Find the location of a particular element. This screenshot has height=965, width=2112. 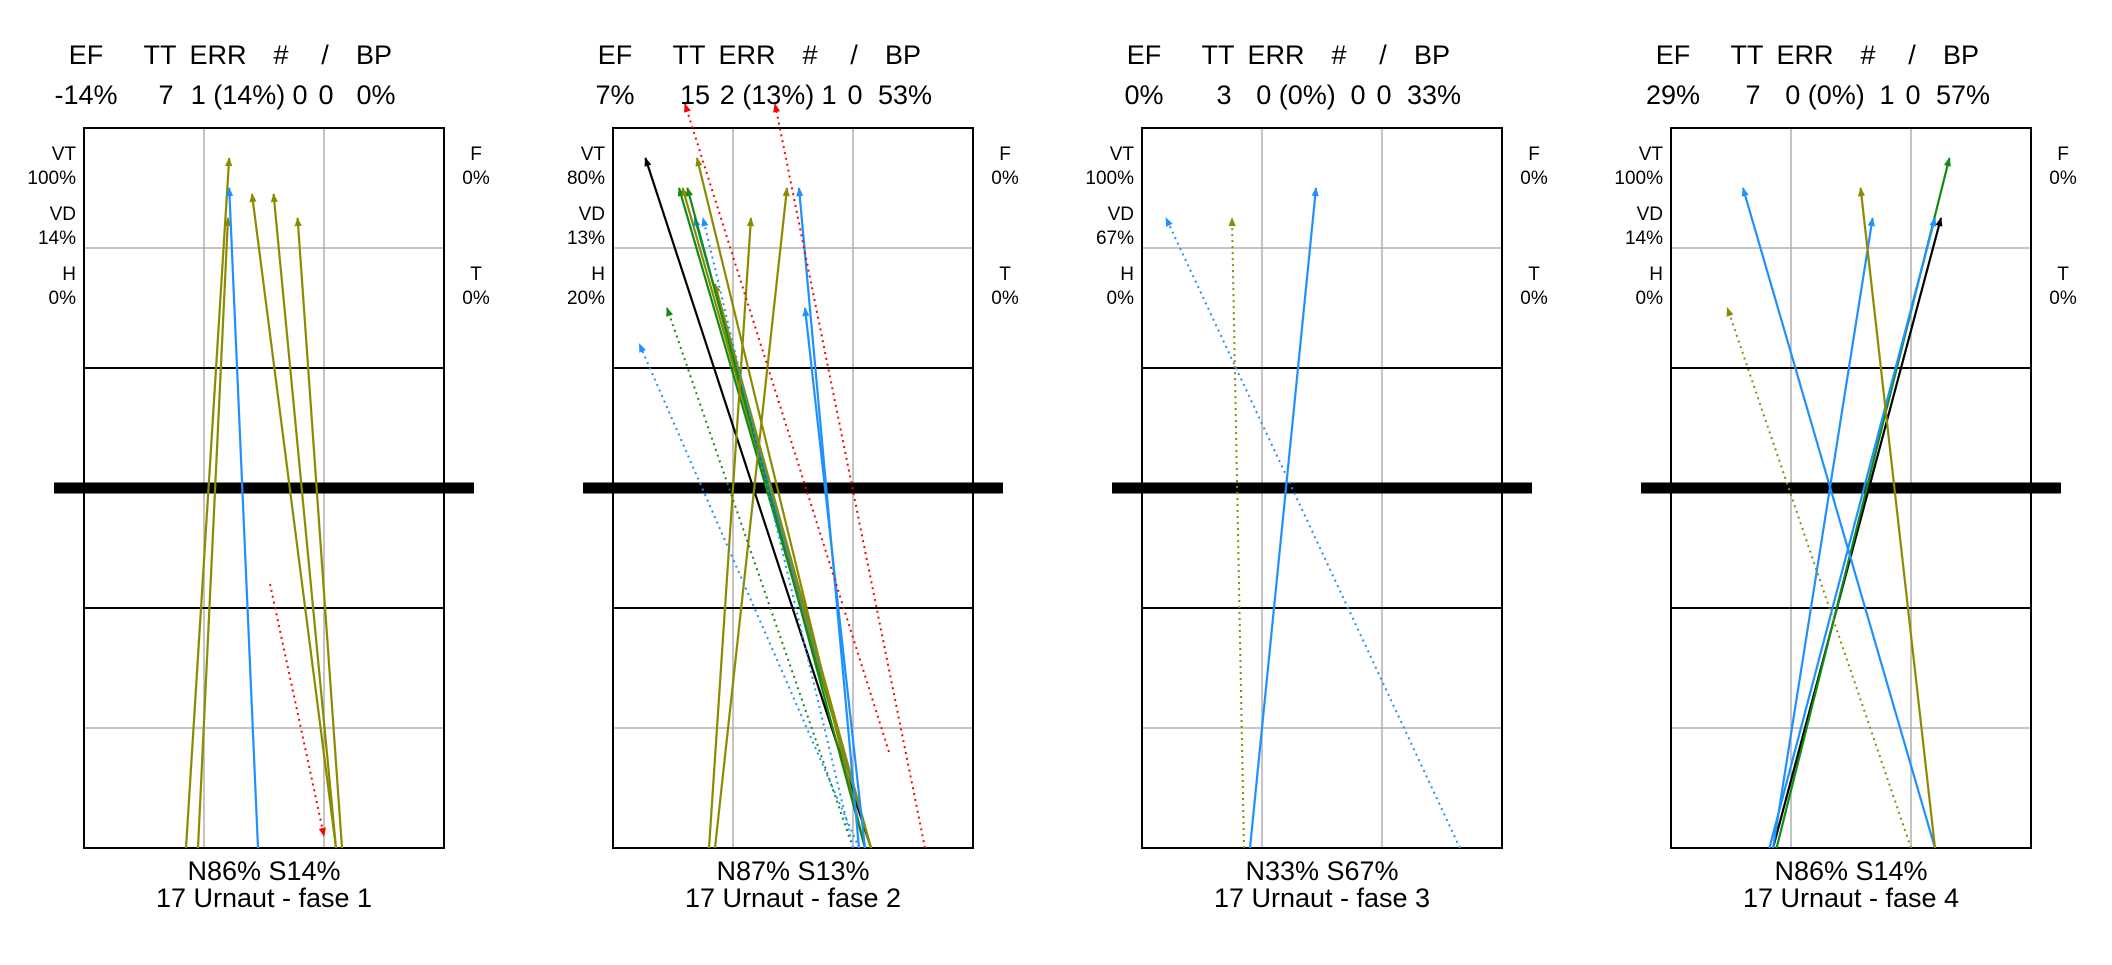

left-label: 80% is located at coordinates (586, 178).